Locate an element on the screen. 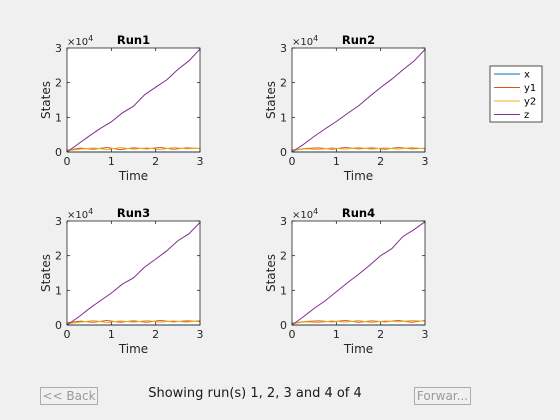 The image size is (560, 420). status-text: Showing run(s) 1, 2, 3 and 4 of 4 is located at coordinates (255, 393).